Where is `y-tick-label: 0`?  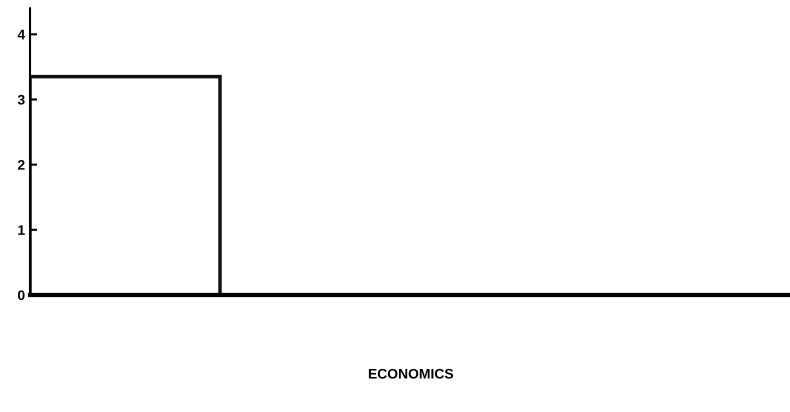 y-tick-label: 0 is located at coordinates (21, 295).